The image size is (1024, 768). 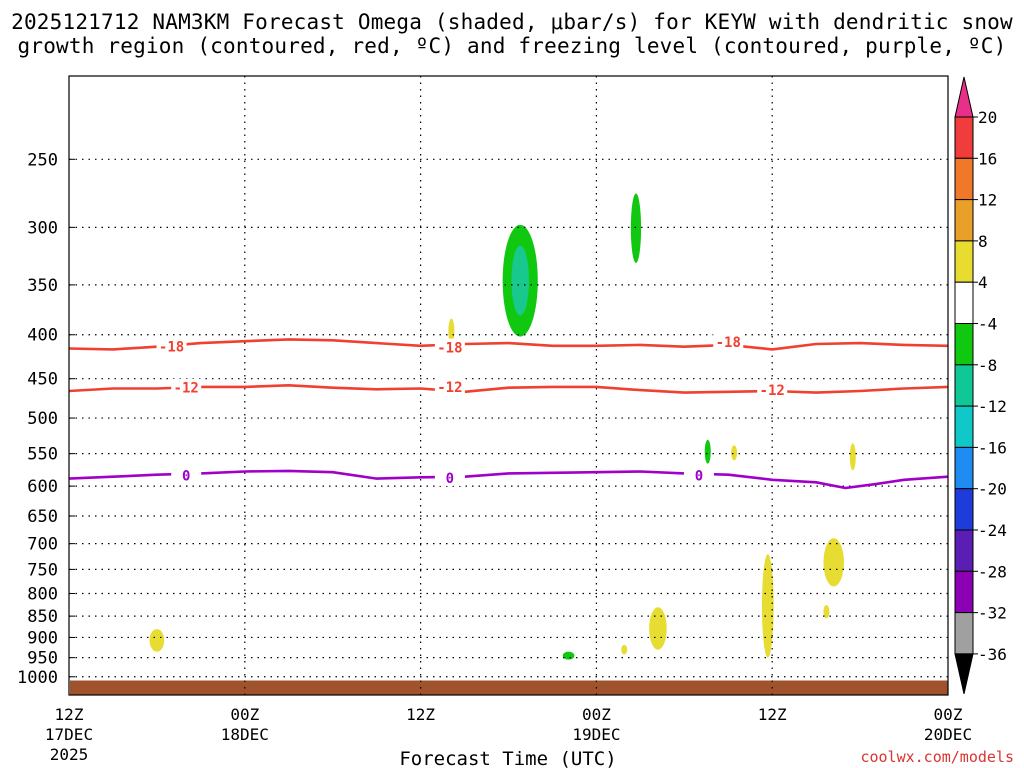 What do you see at coordinates (42, 545) in the screenshot?
I see `y-tick-label: 700` at bounding box center [42, 545].